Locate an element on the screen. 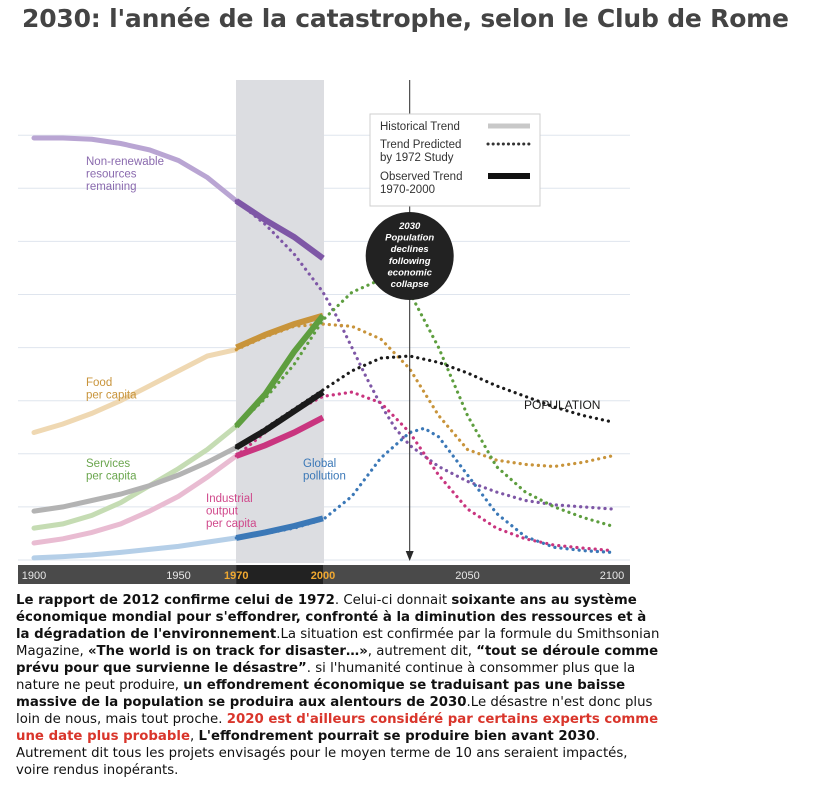 This screenshot has width=817, height=800. x-tick-label: 1900 is located at coordinates (34, 576).